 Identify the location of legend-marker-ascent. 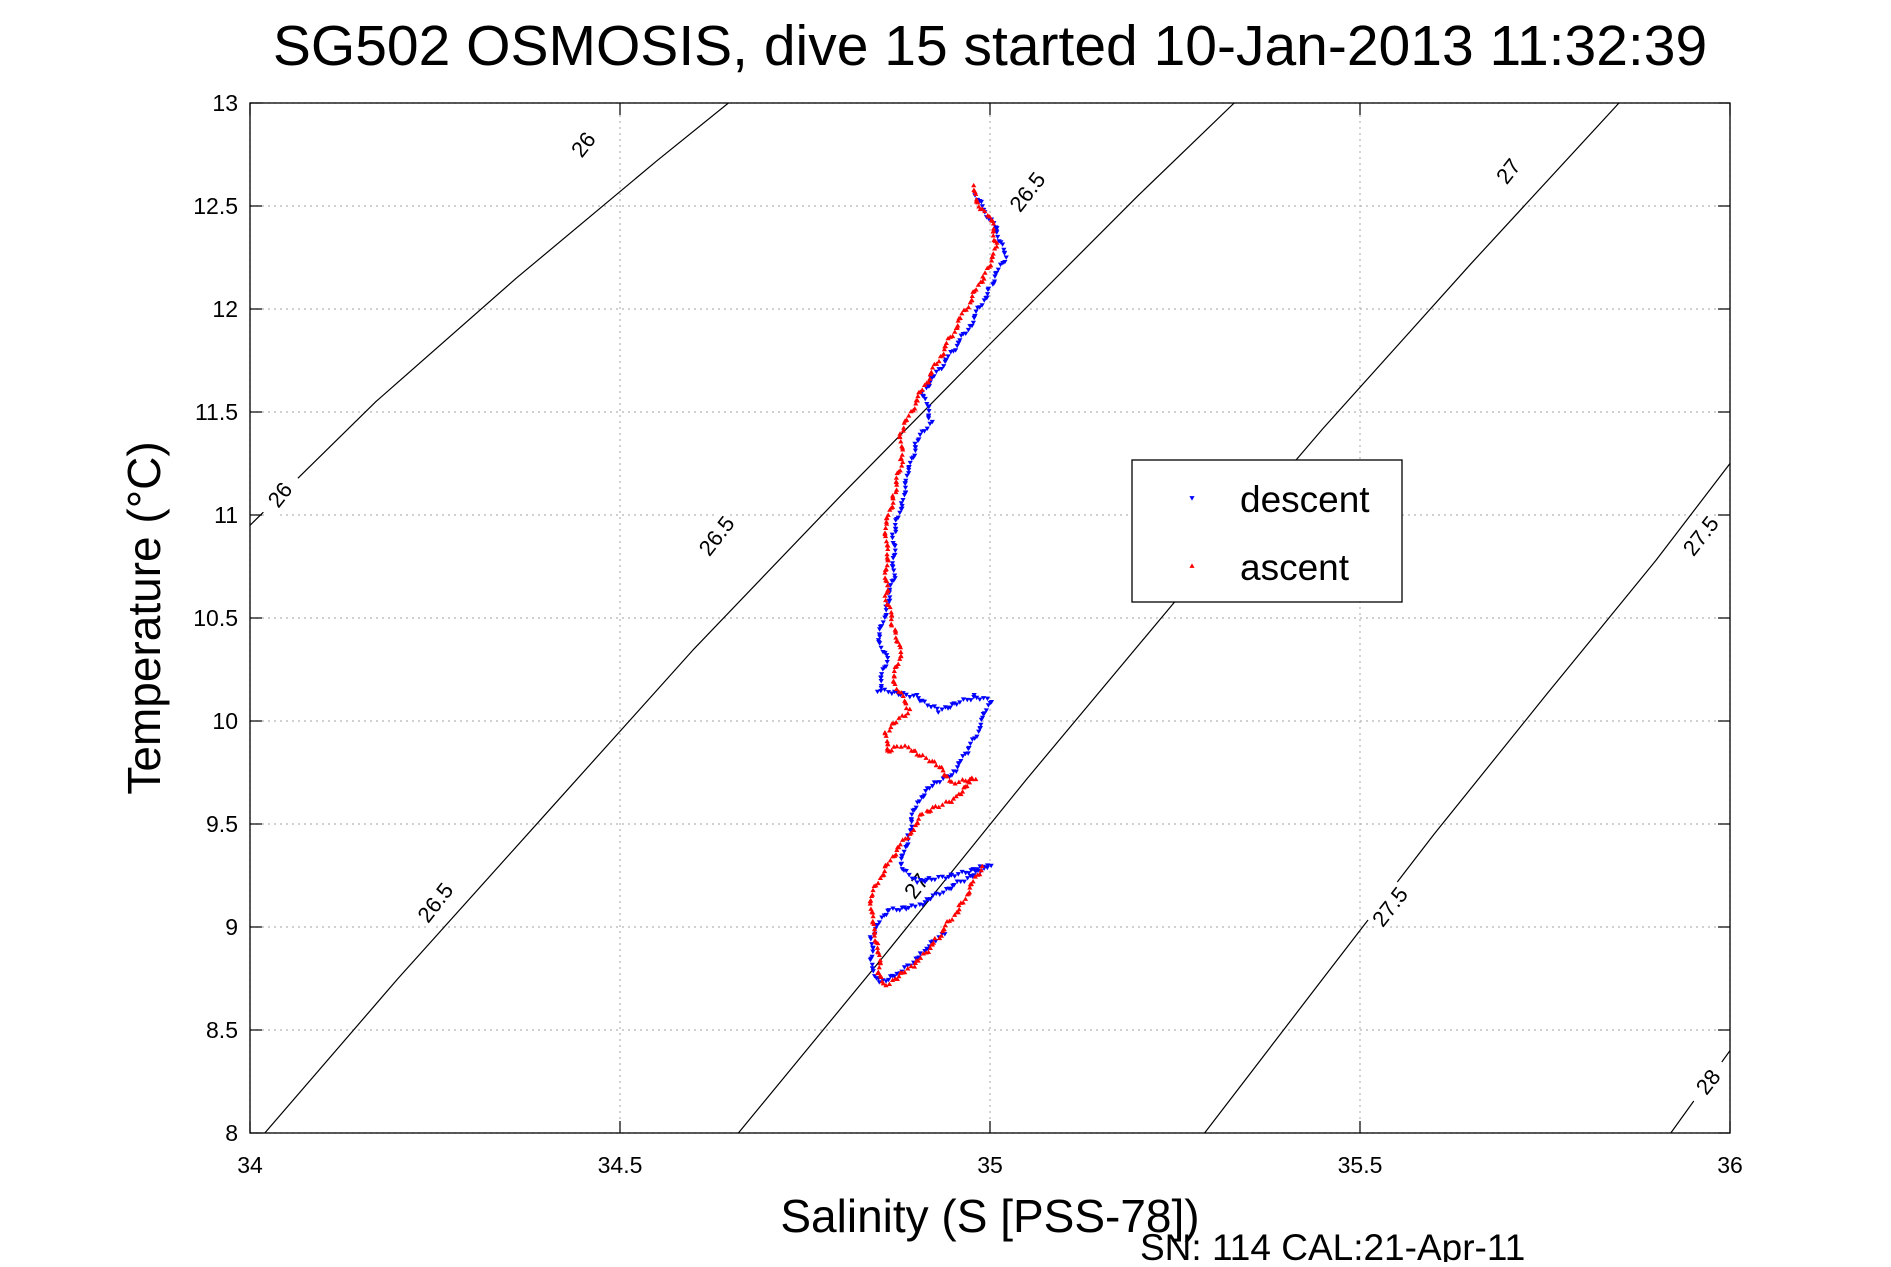
(1192, 565).